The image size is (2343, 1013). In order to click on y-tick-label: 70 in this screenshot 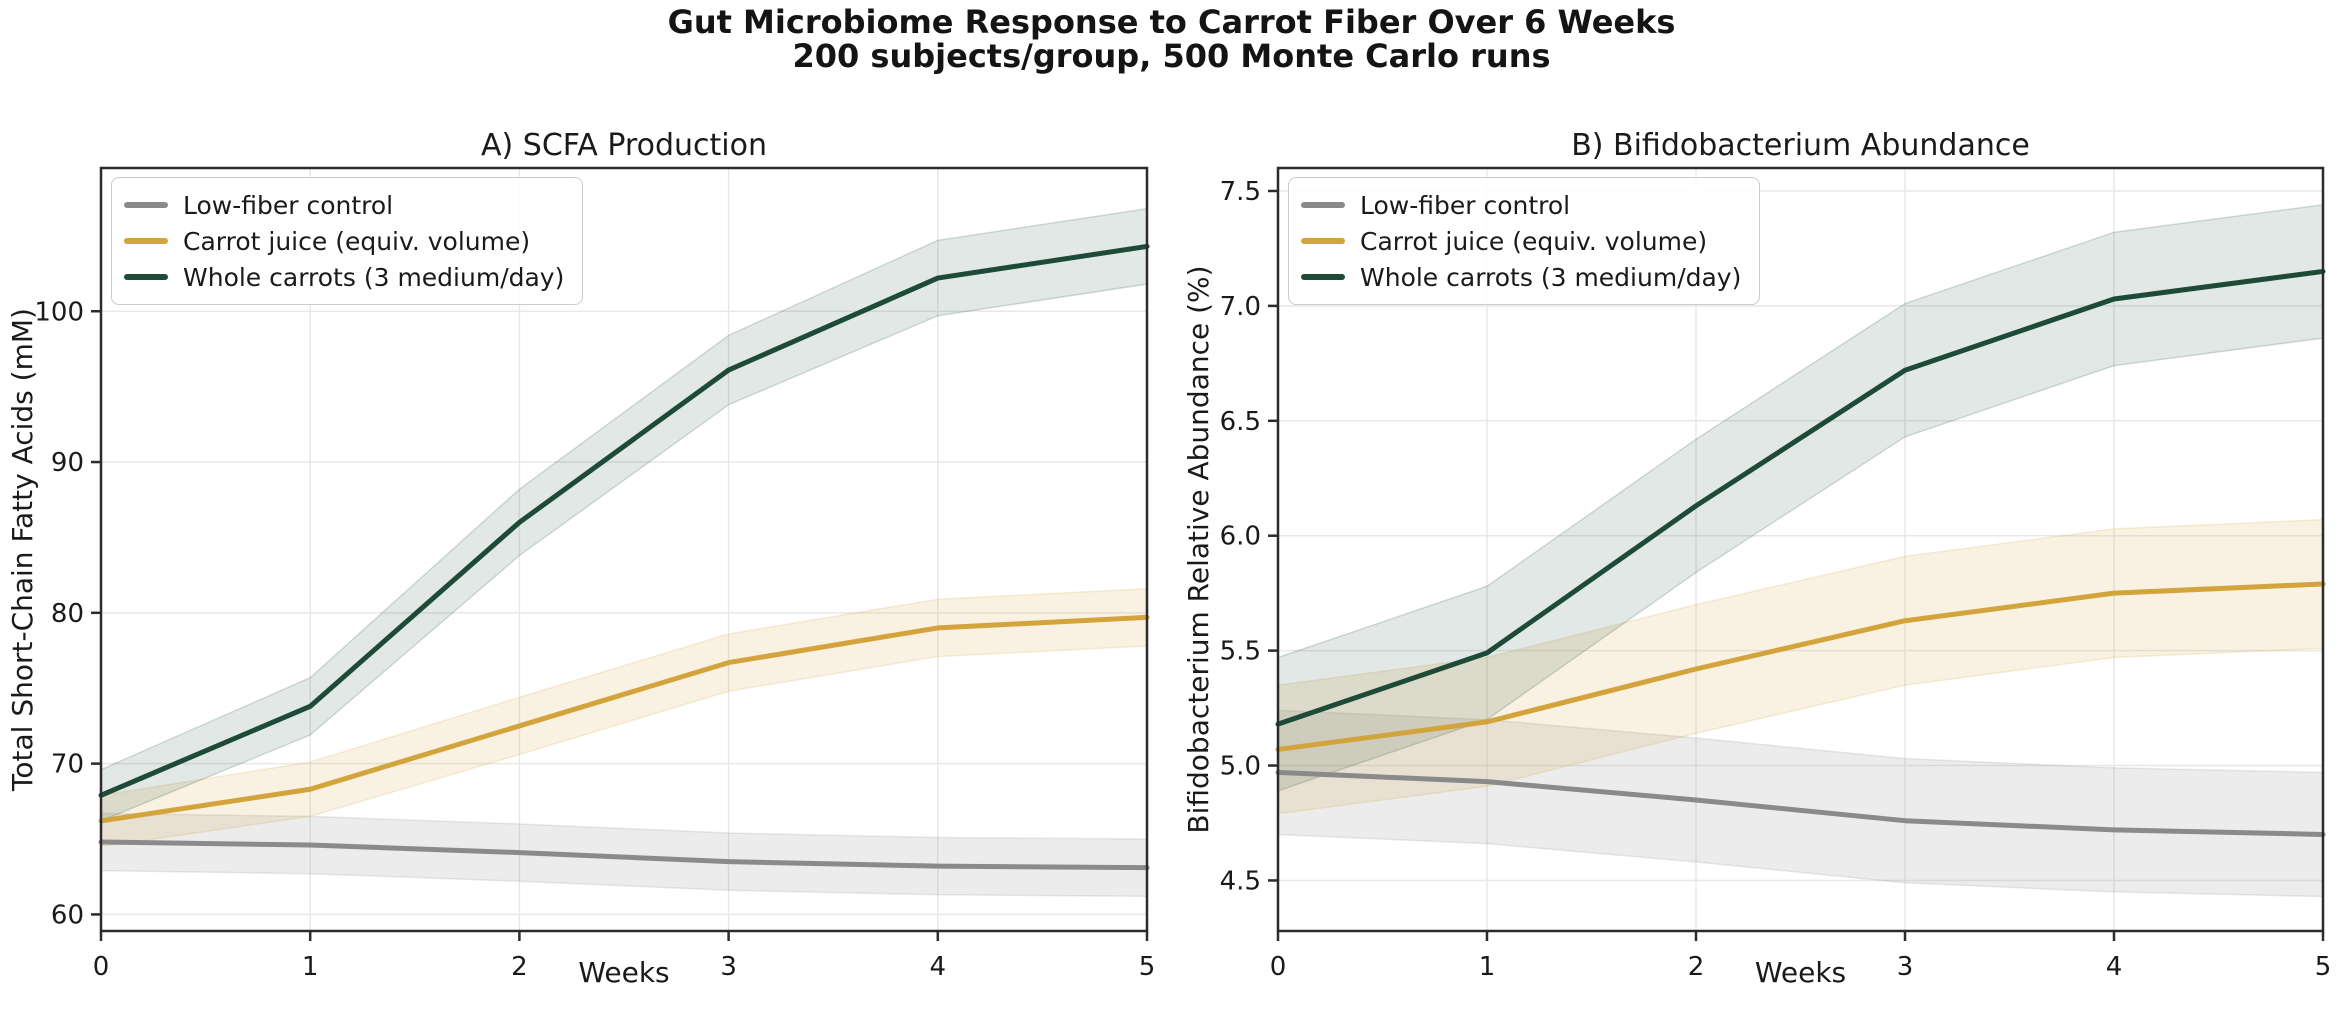, I will do `click(67, 765)`.